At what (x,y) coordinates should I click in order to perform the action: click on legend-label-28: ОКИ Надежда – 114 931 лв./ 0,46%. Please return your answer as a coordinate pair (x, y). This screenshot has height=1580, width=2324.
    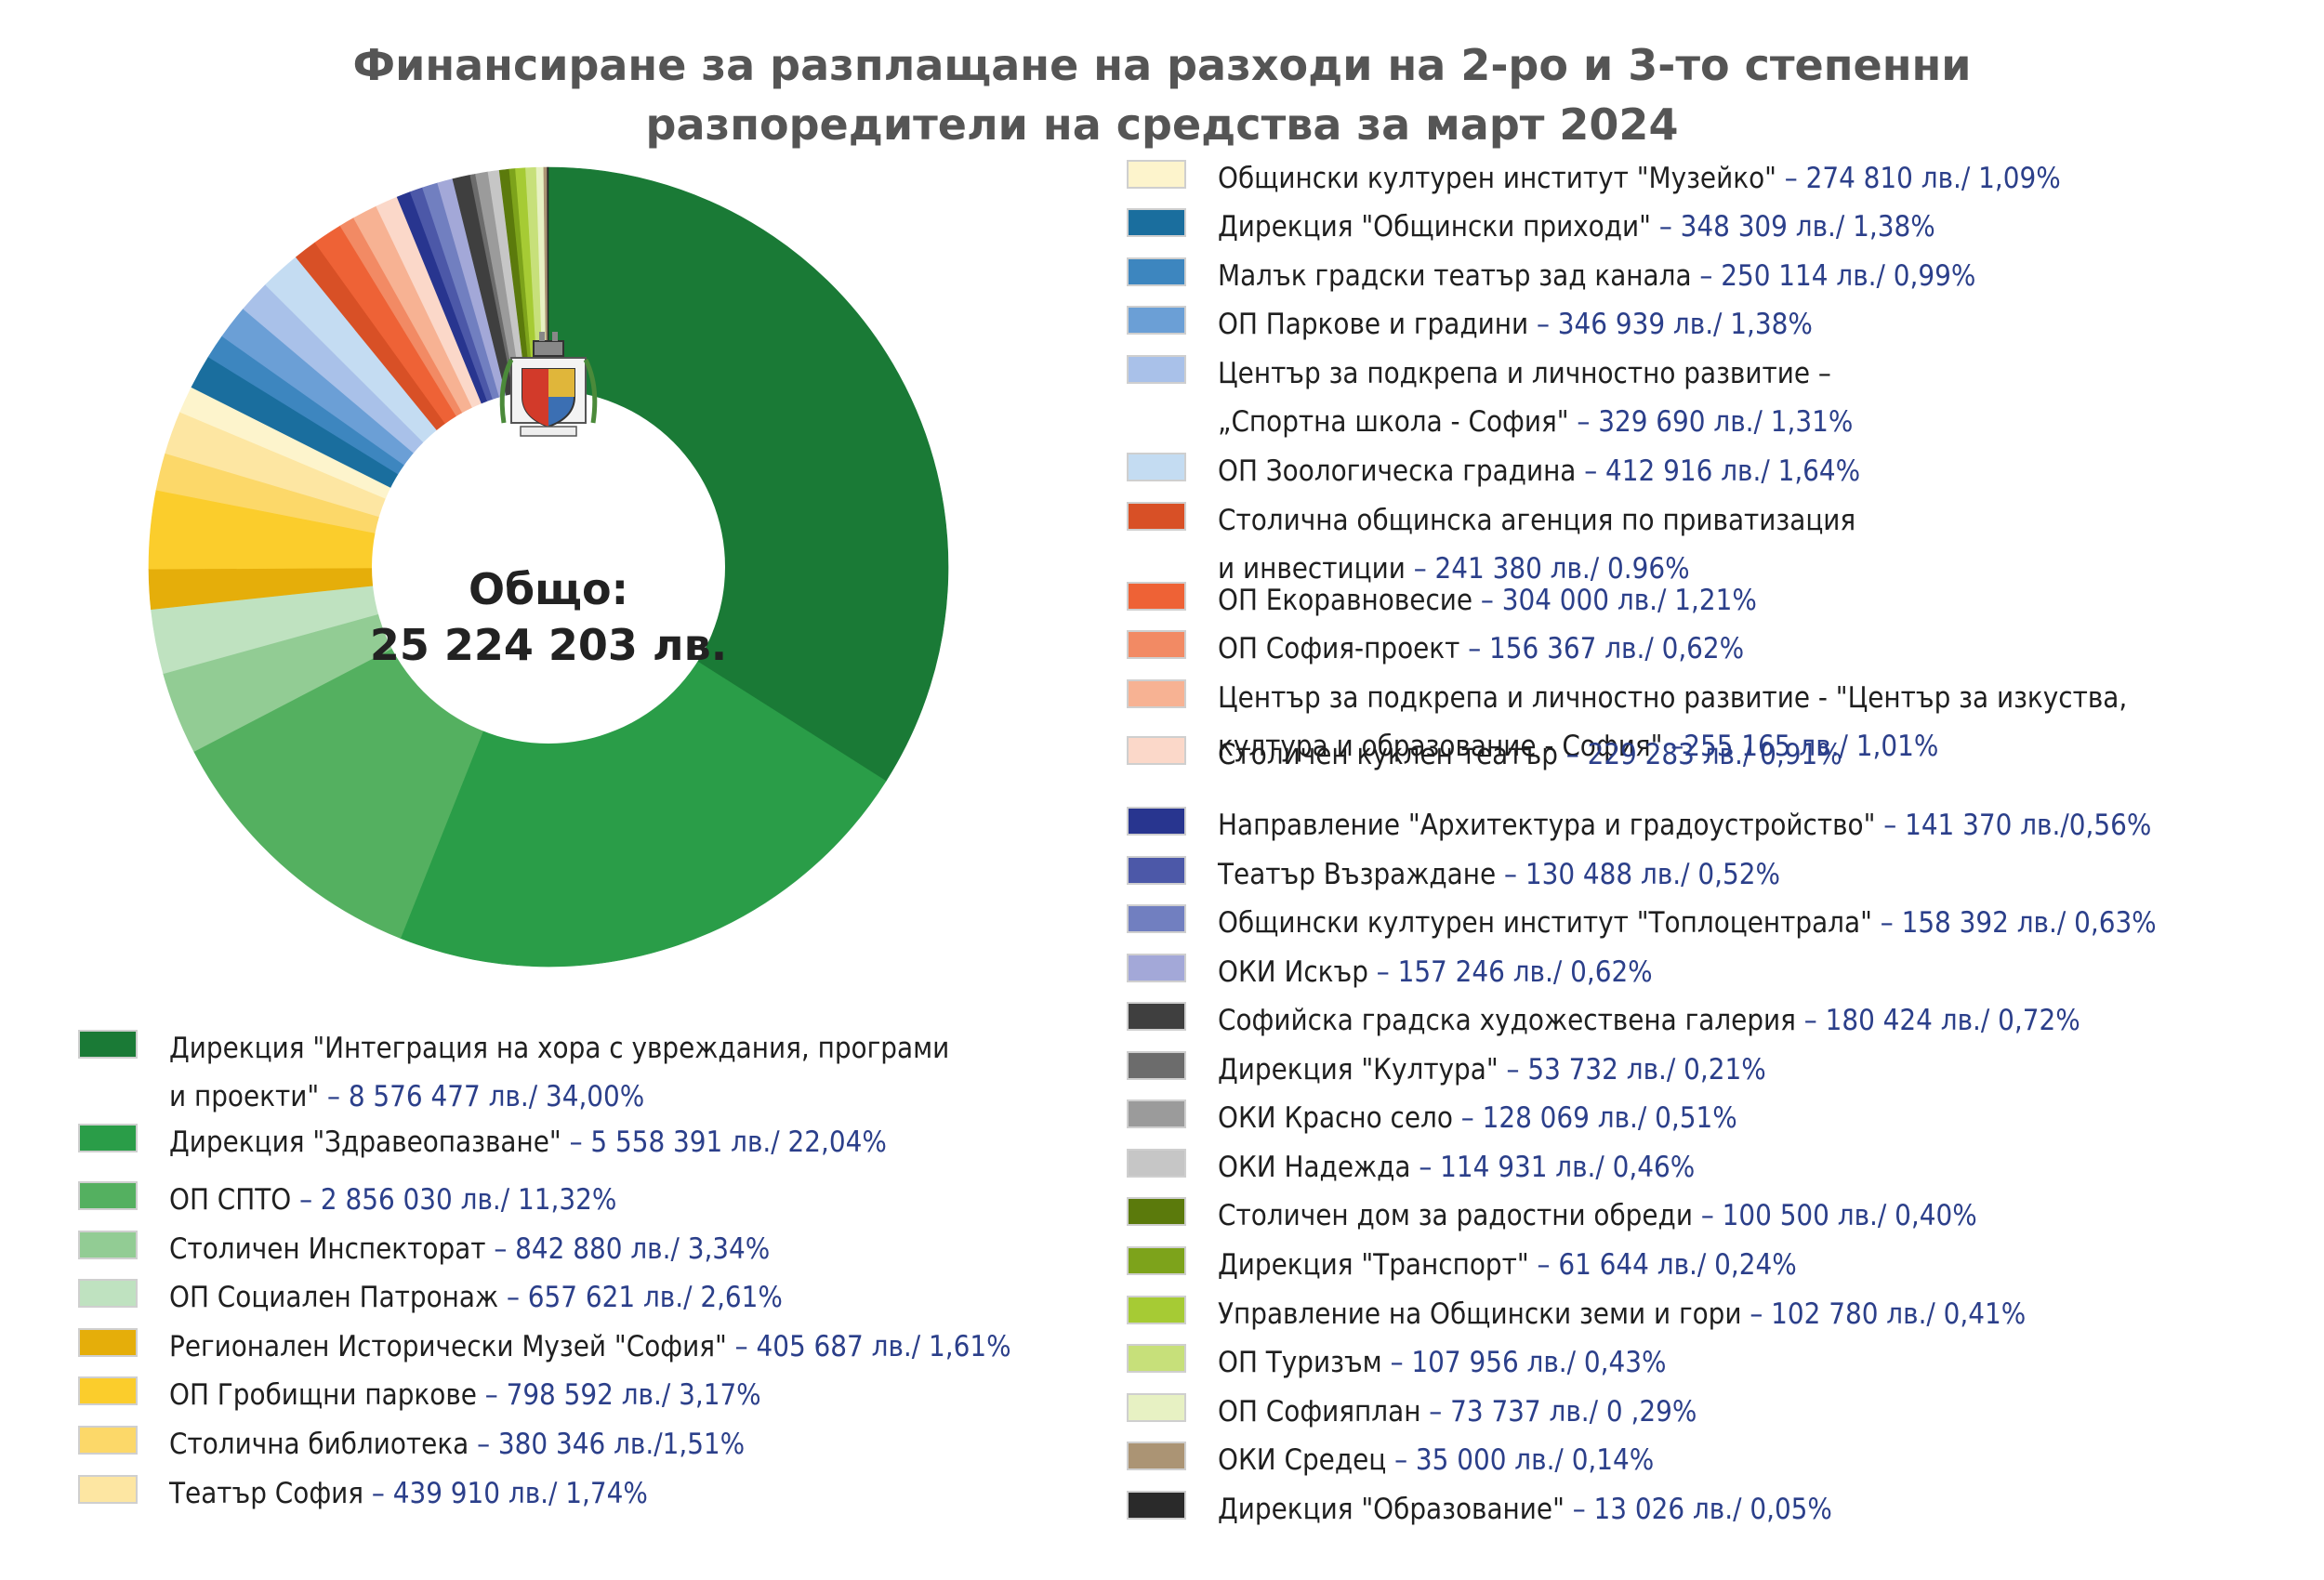
    Looking at the image, I should click on (1456, 1167).